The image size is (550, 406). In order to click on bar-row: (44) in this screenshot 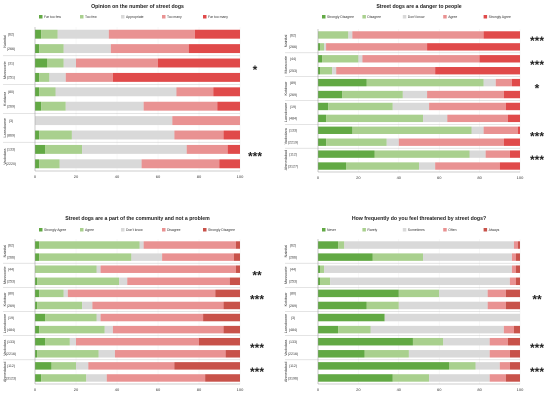, I will do `click(405, 269)`.